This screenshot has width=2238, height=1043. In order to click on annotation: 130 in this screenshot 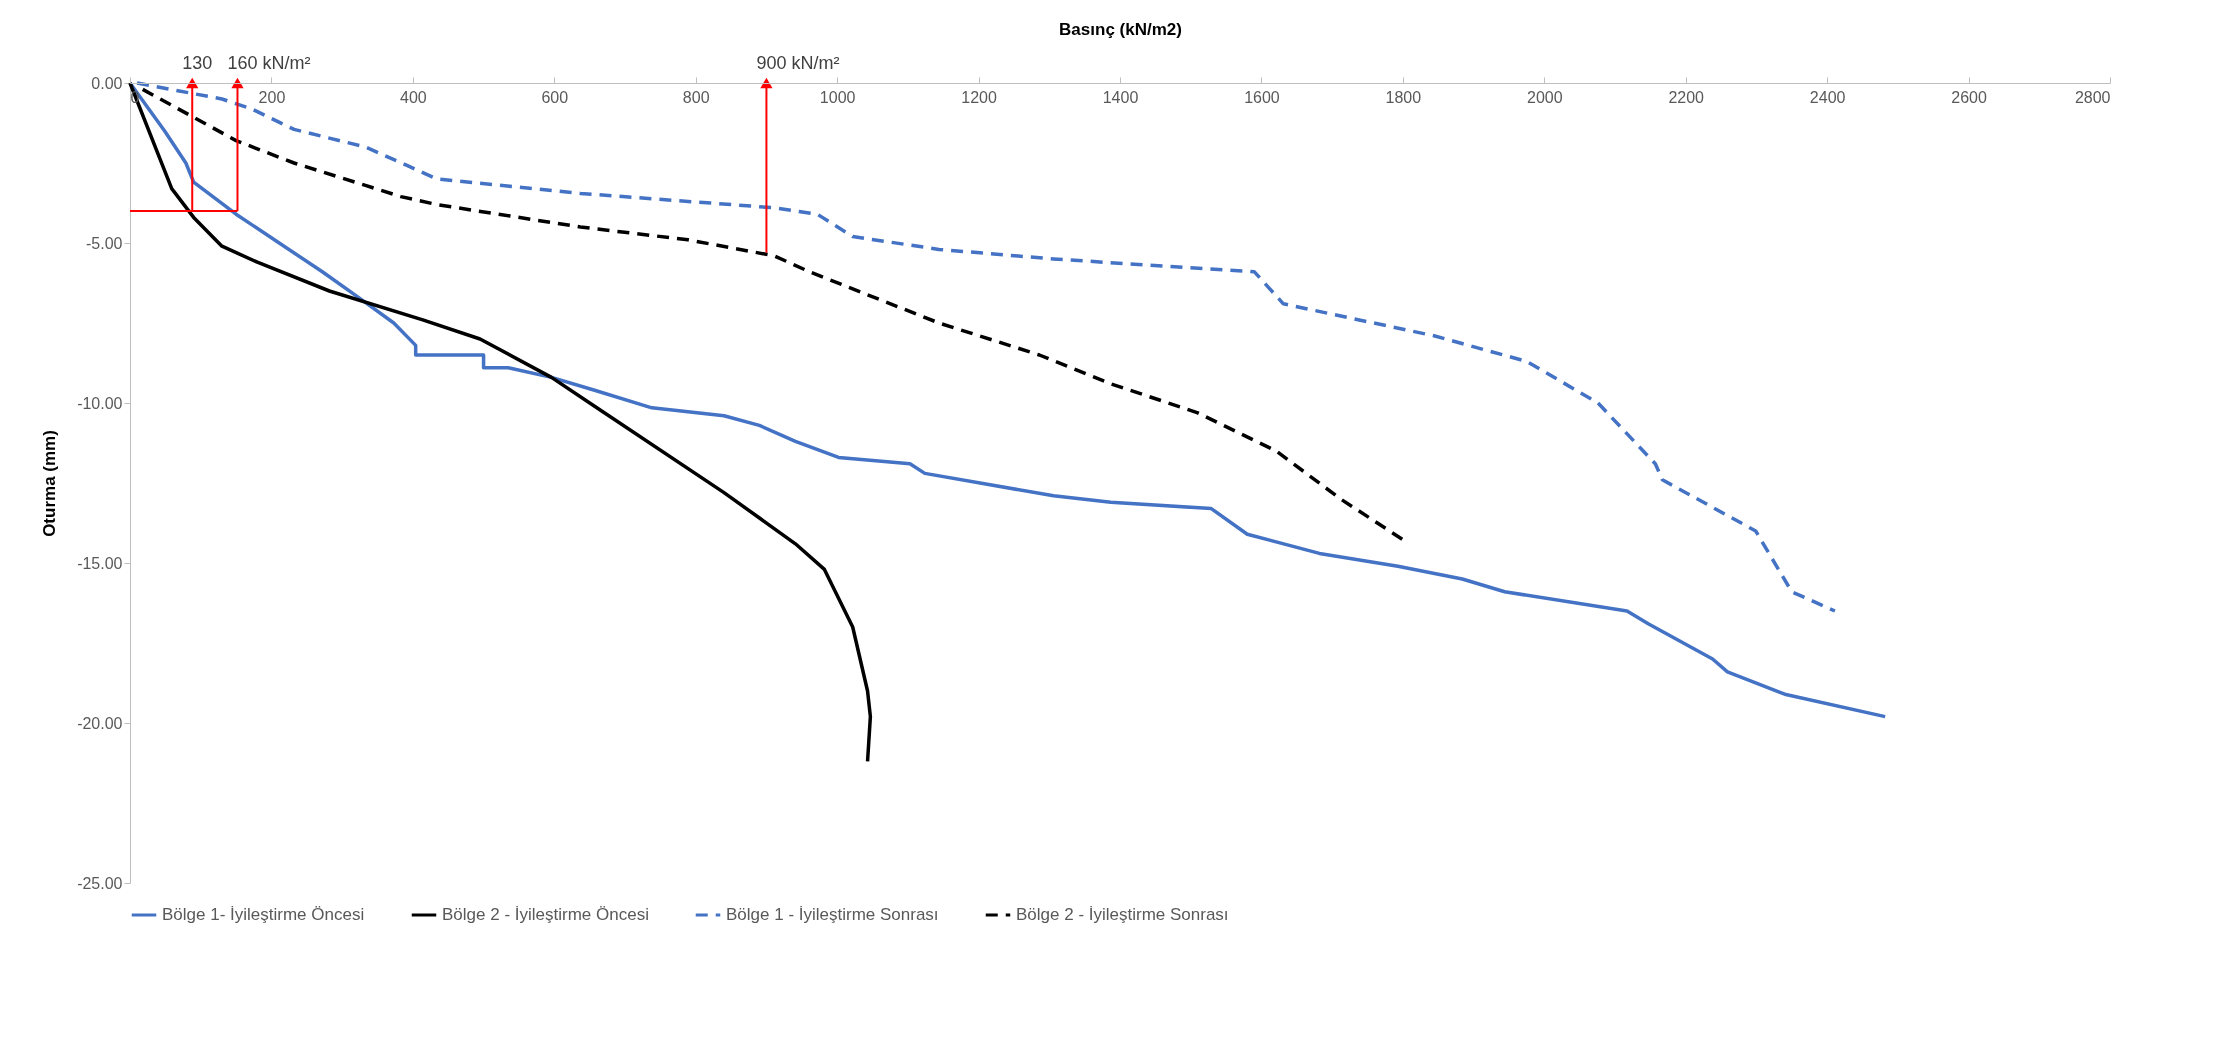, I will do `click(197, 63)`.